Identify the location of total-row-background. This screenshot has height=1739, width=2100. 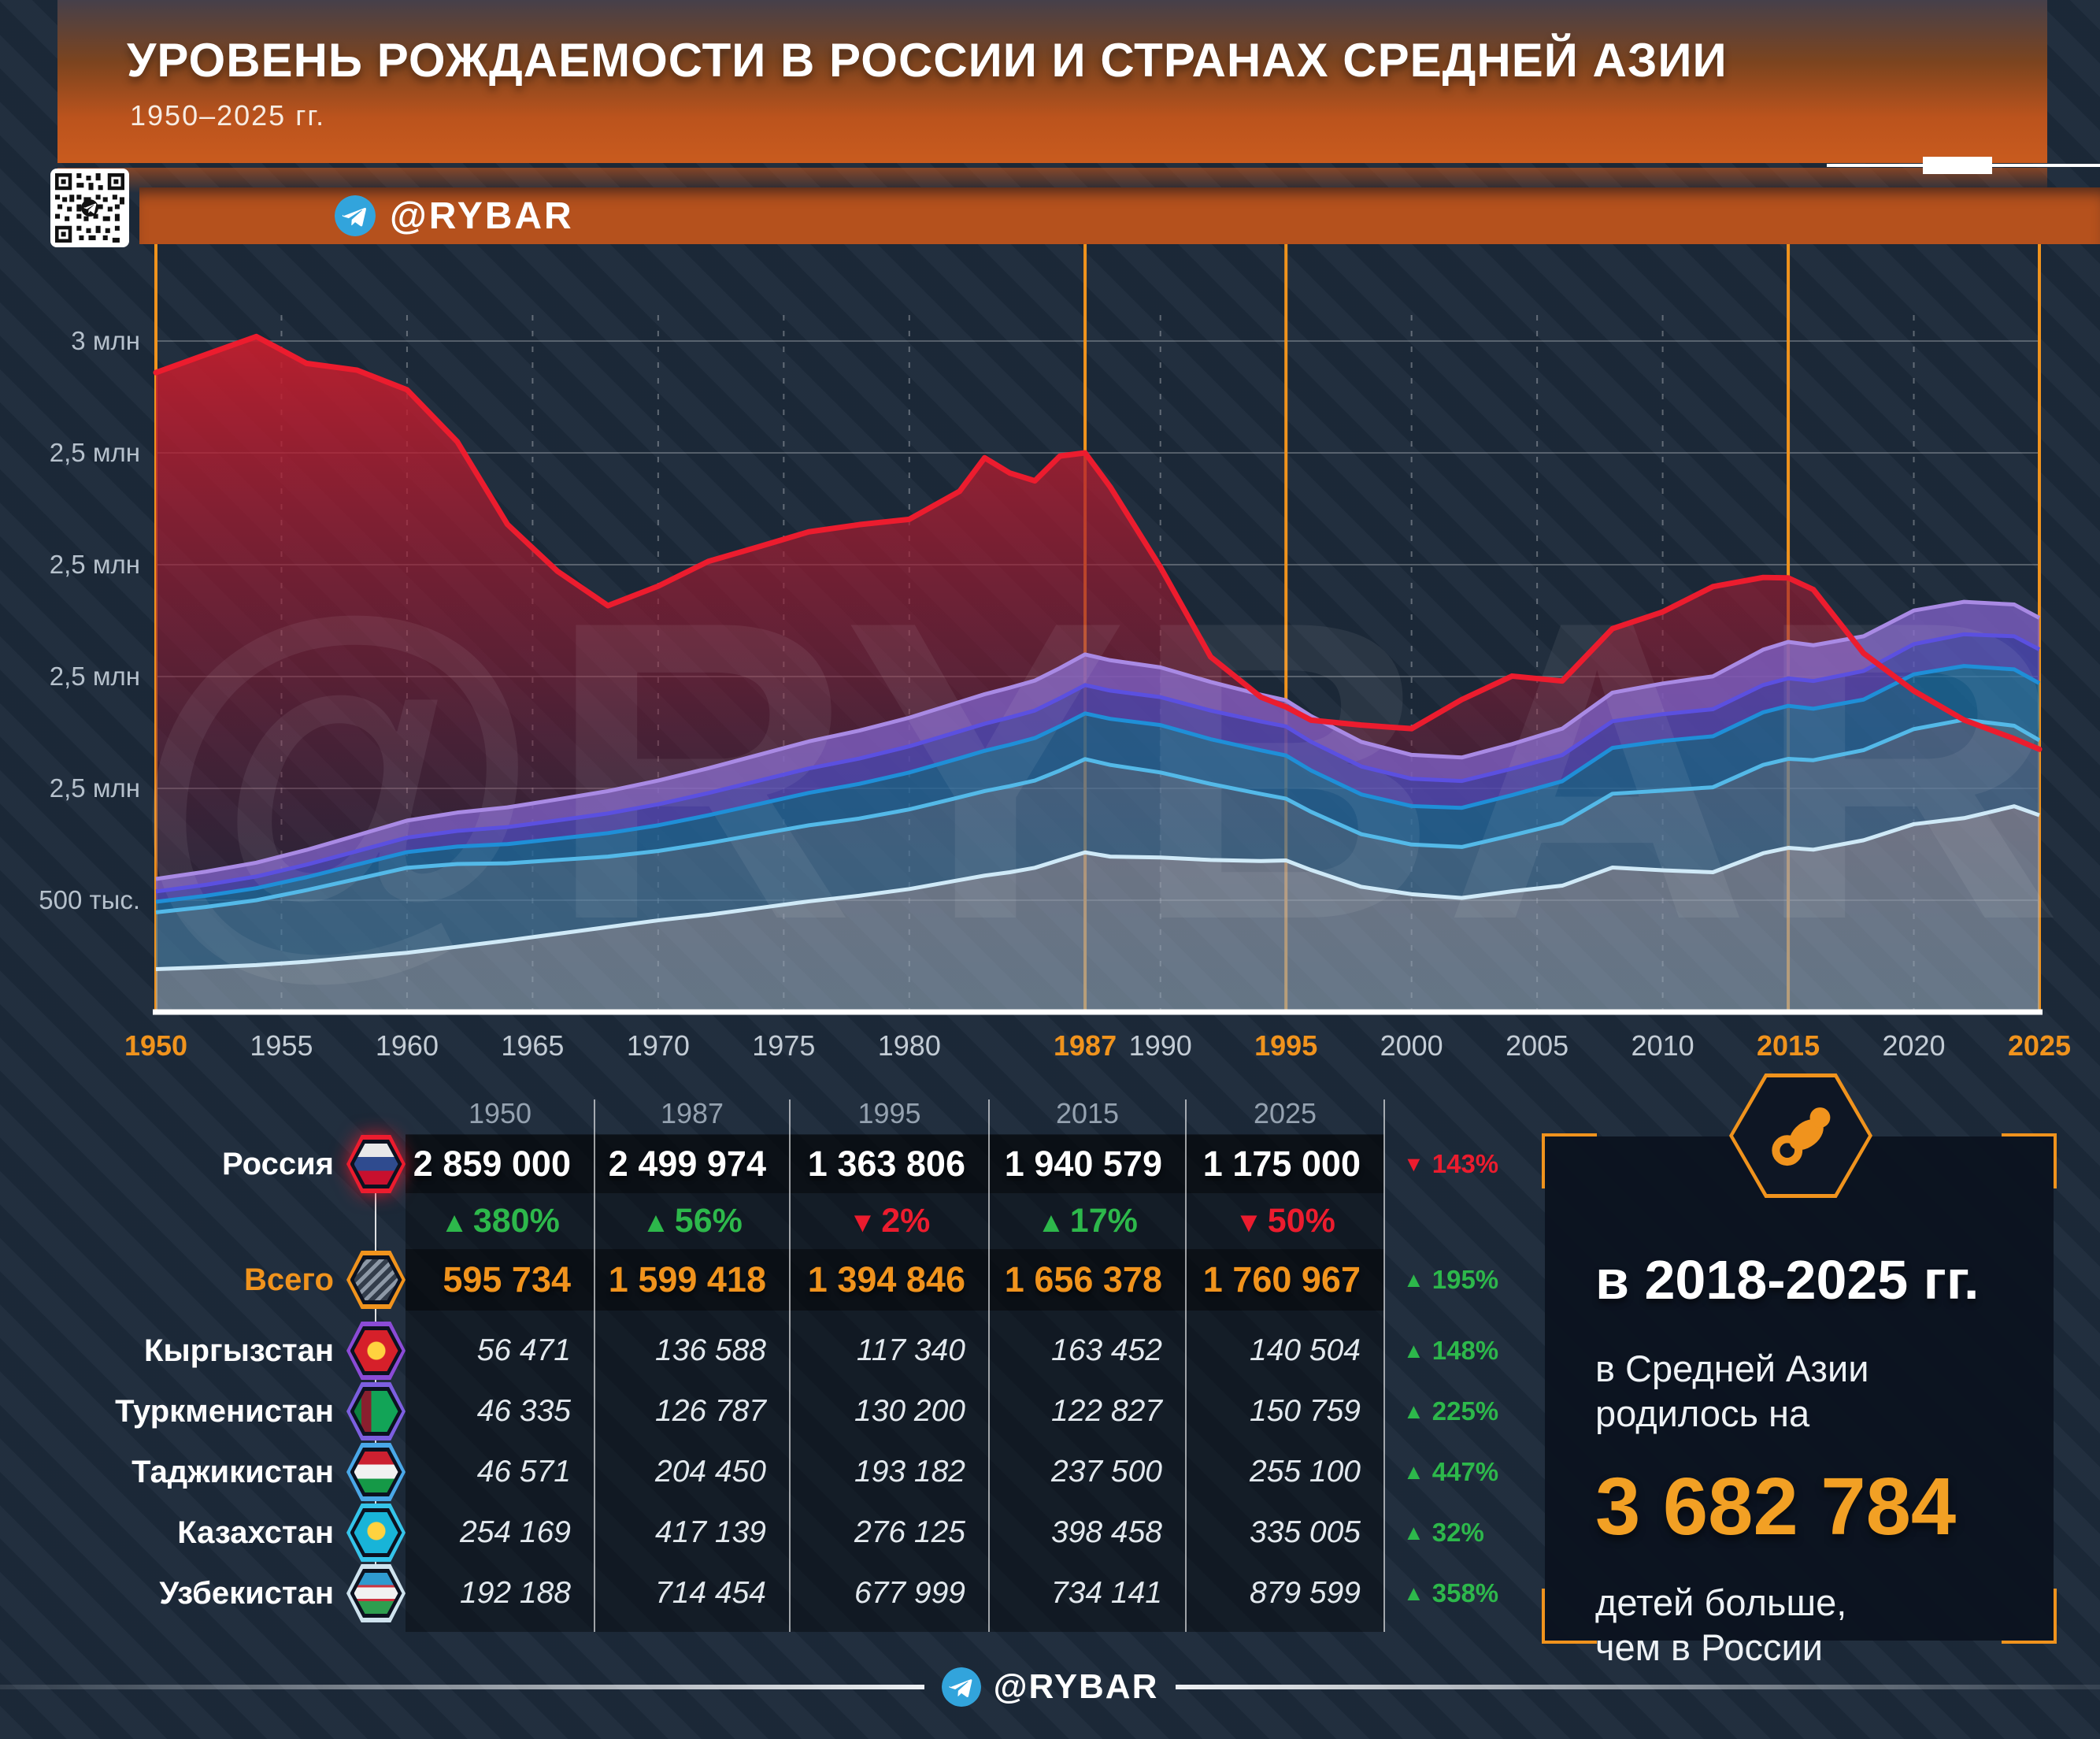
(895, 1280).